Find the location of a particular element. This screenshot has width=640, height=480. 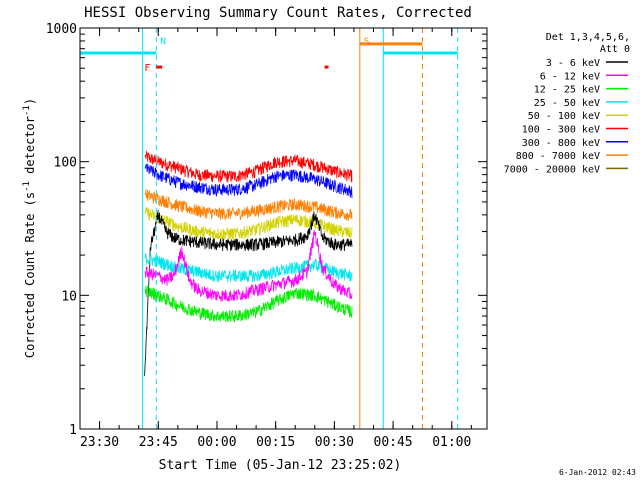

x-tick-label: 23:30 is located at coordinates (99, 442).